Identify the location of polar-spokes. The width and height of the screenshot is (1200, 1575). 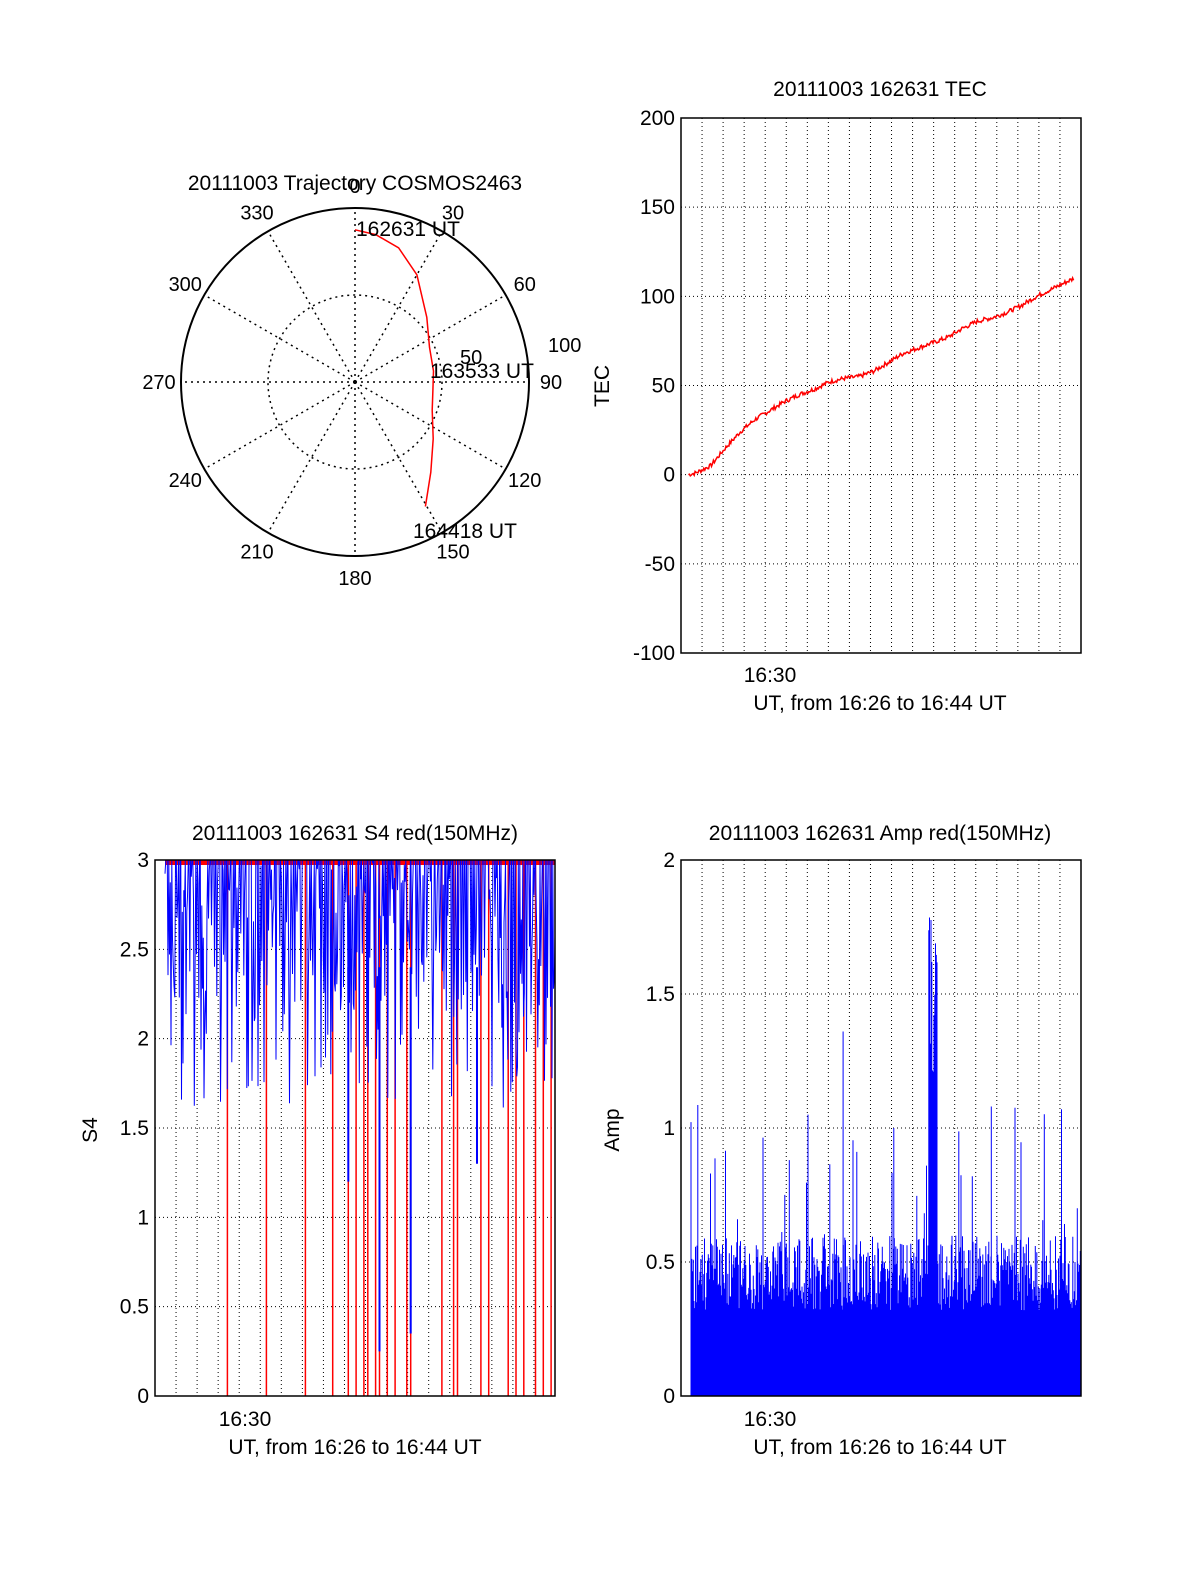
(355, 382).